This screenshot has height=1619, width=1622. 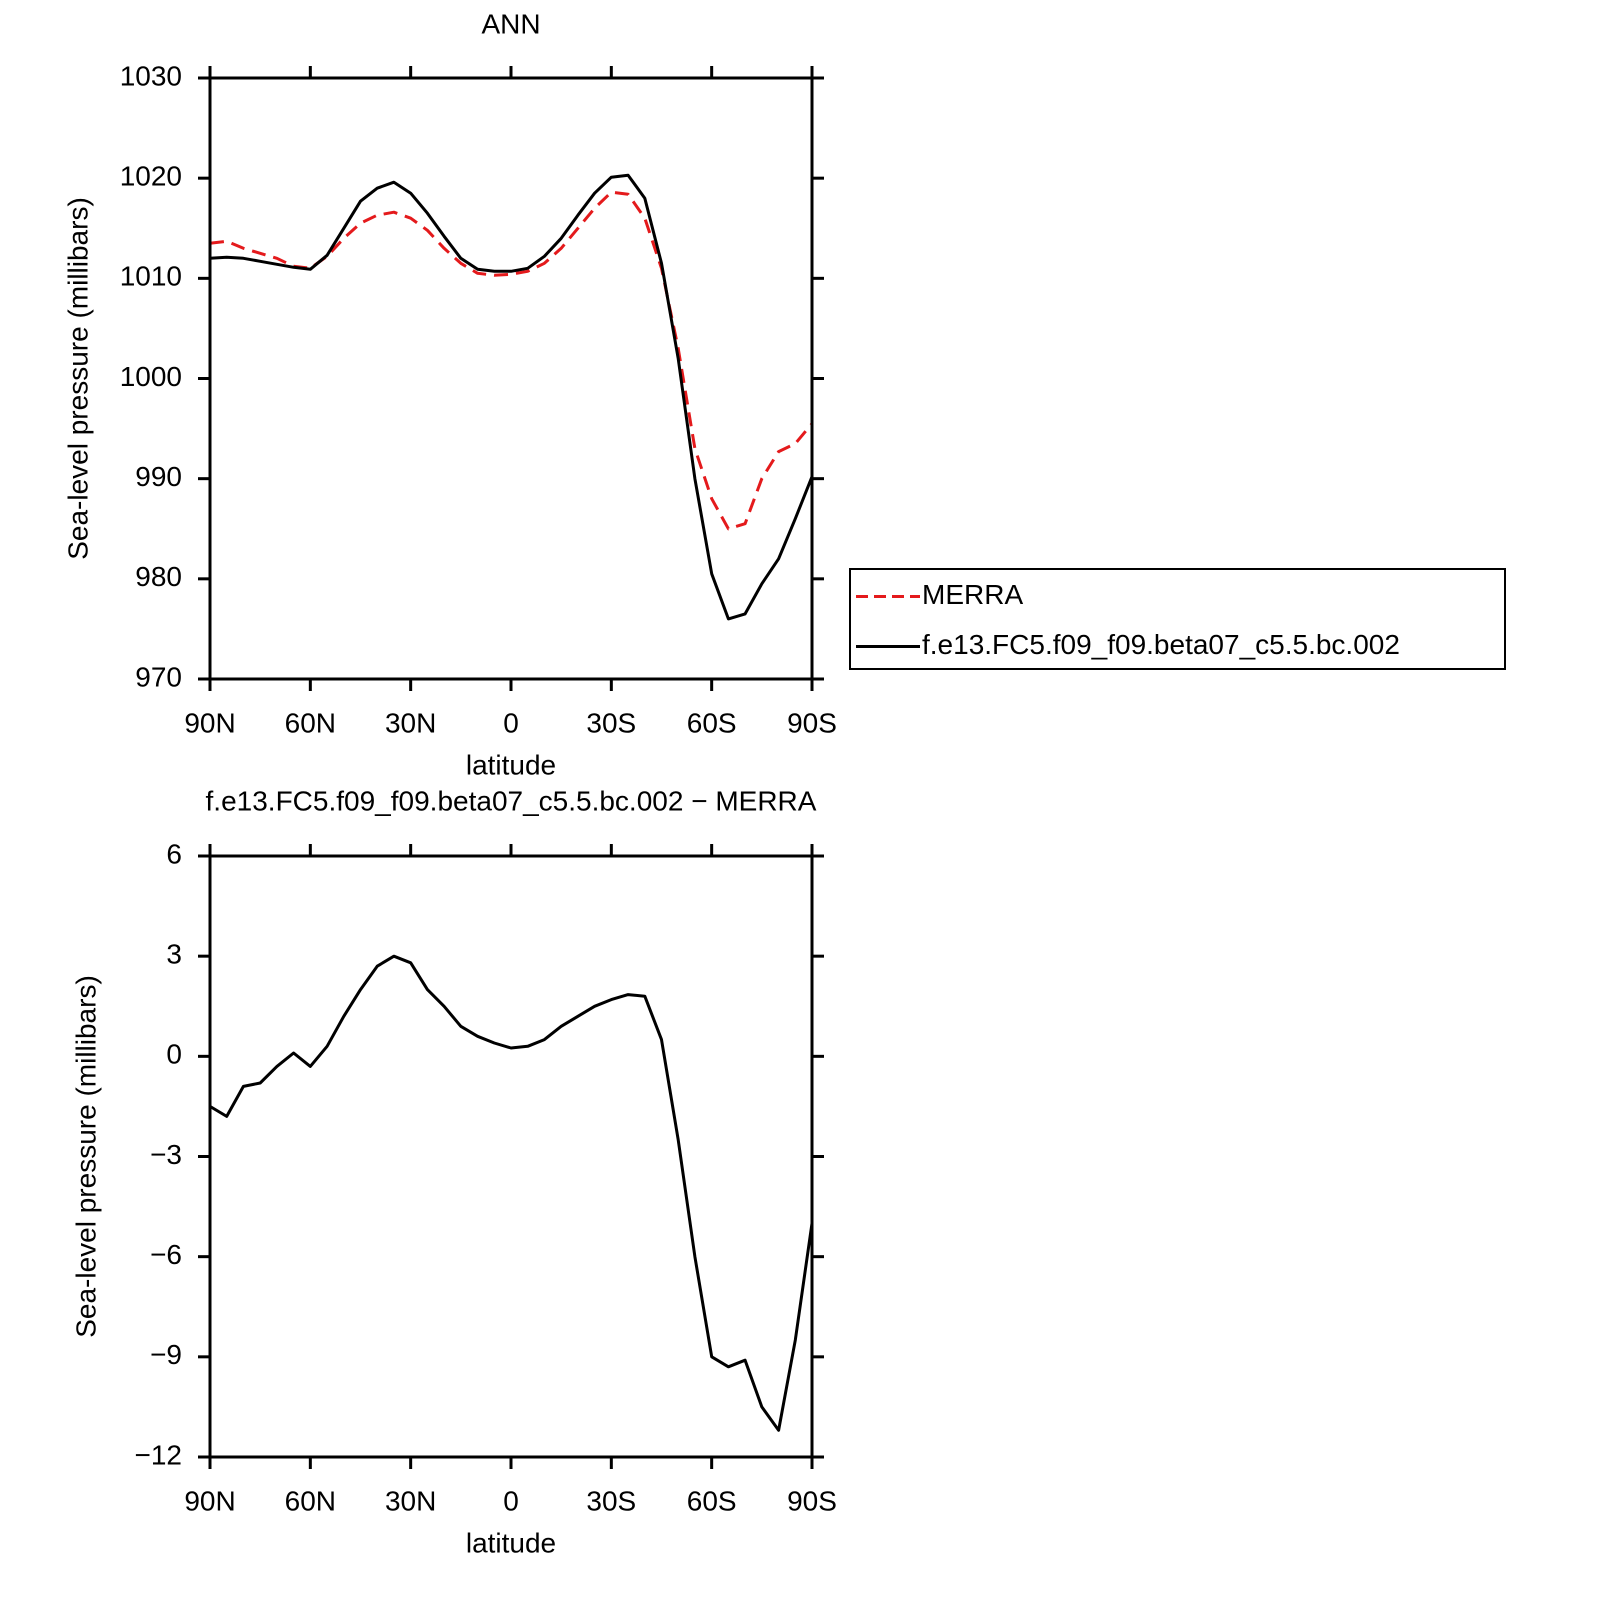 I want to click on y-tick-label: 3, so click(x=174, y=954).